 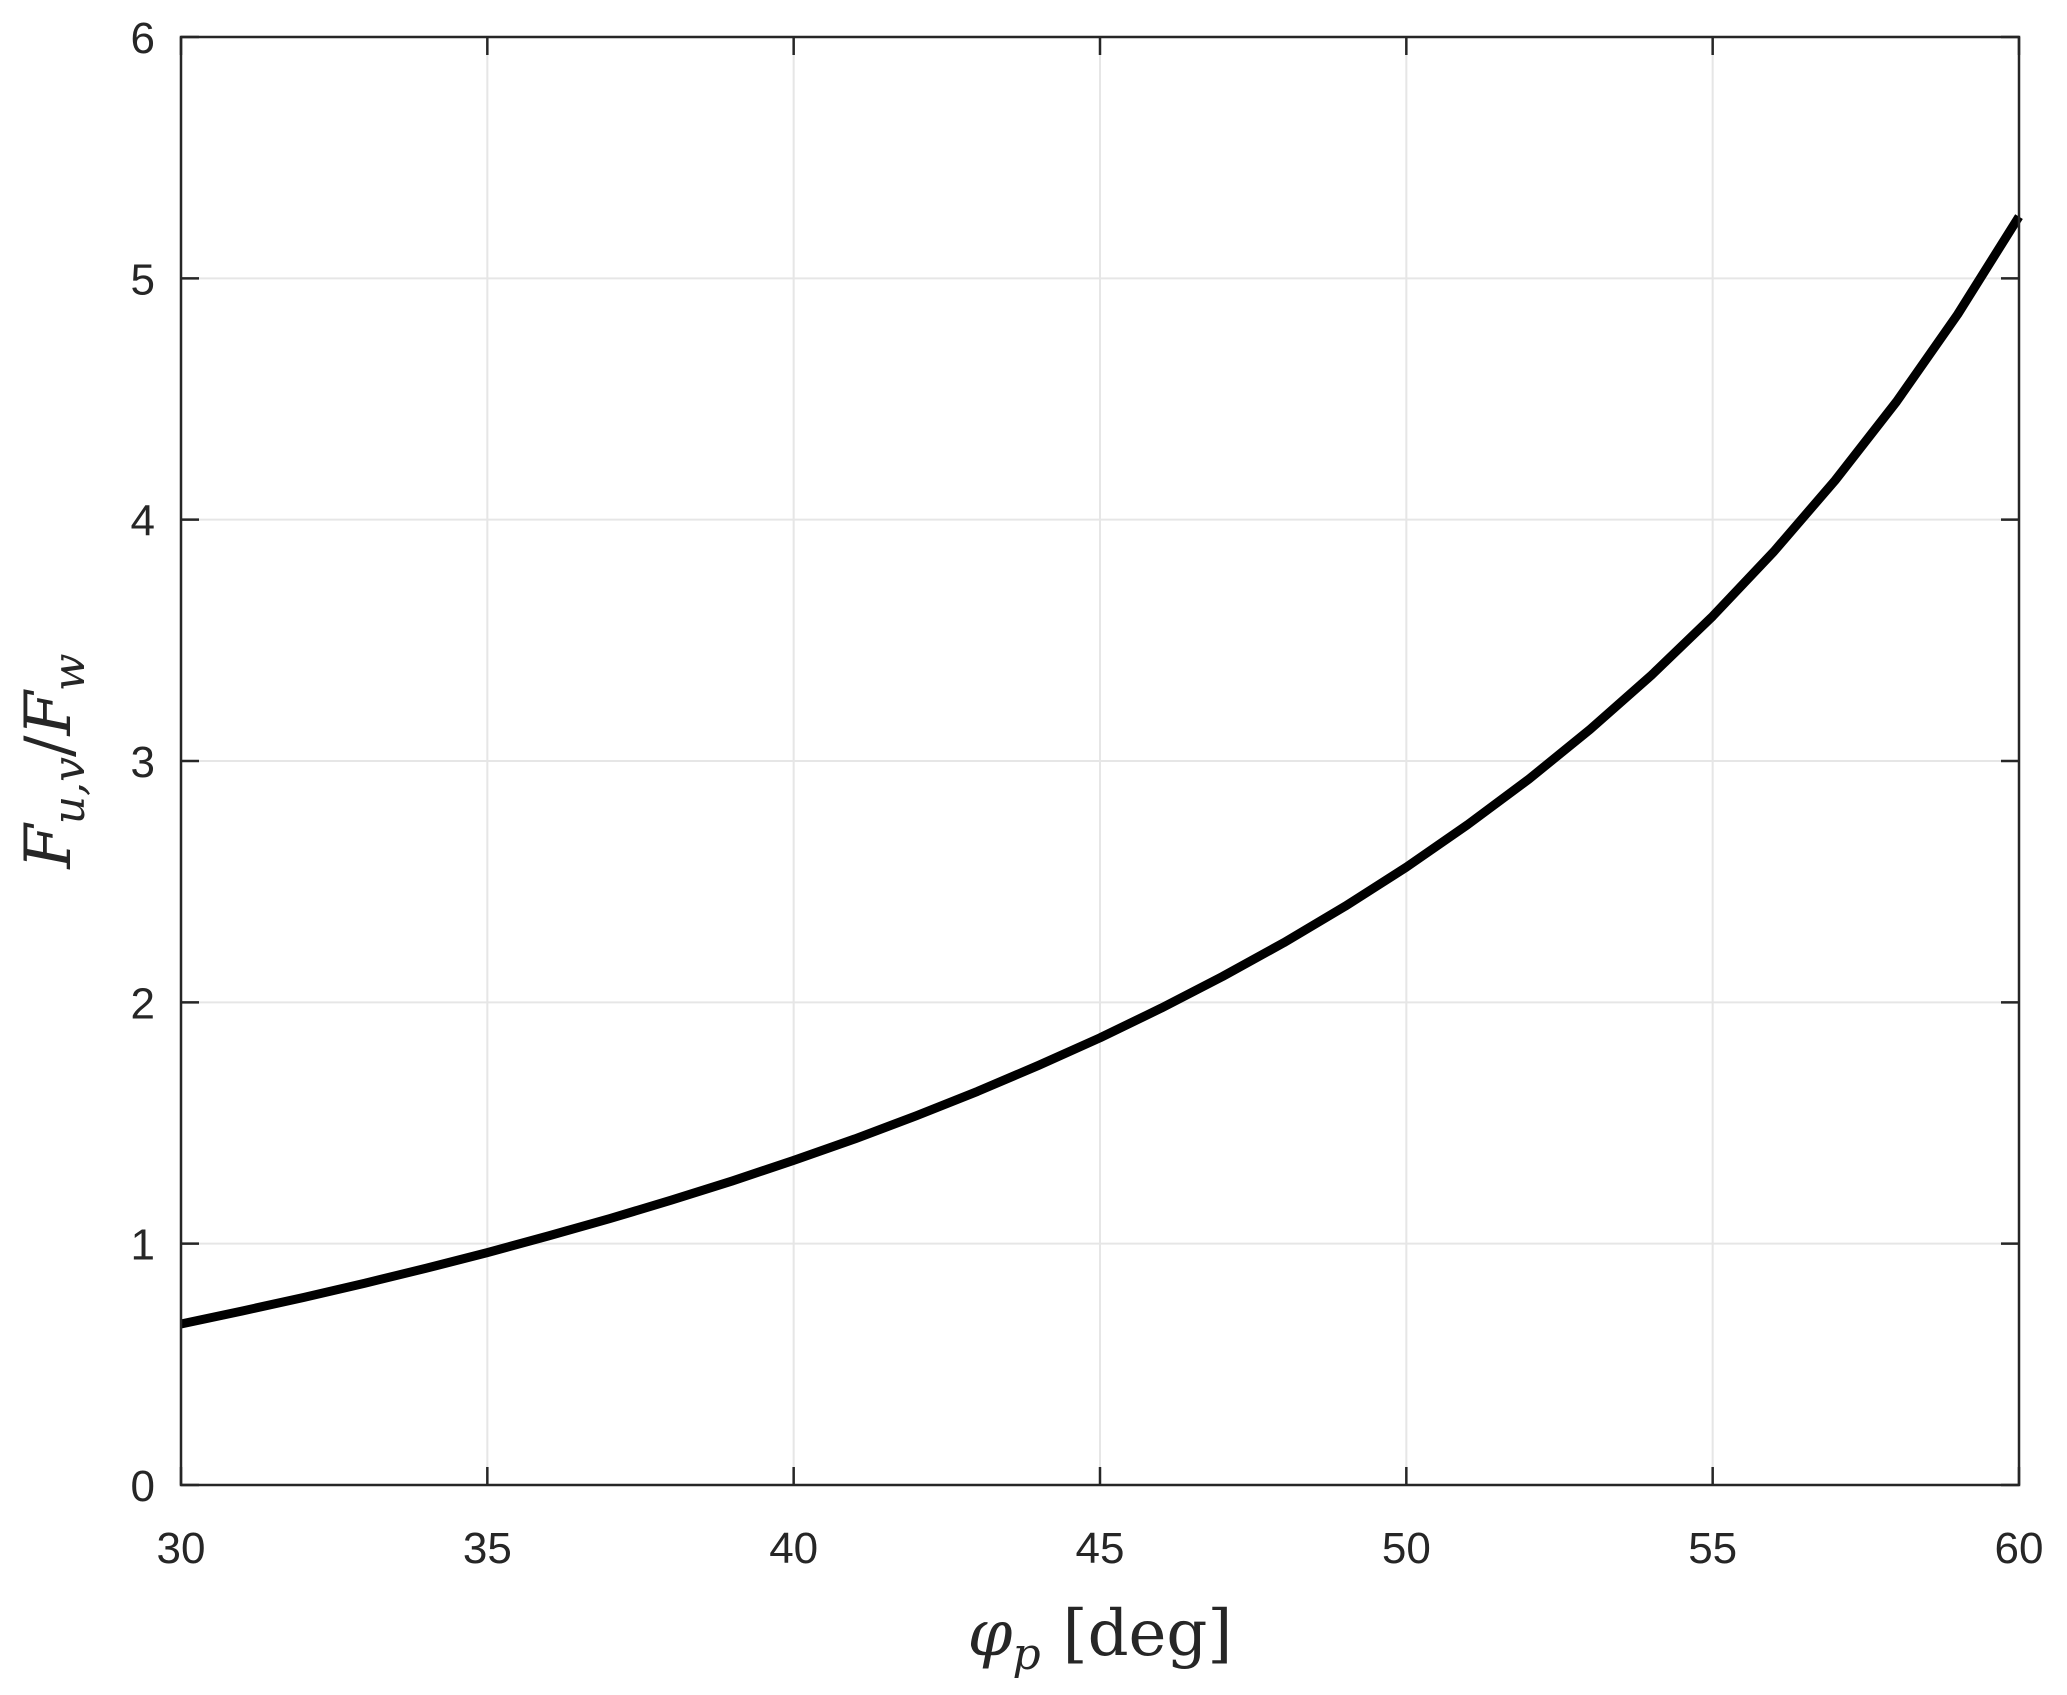 What do you see at coordinates (793, 1548) in the screenshot?
I see `x-tick-label: 40` at bounding box center [793, 1548].